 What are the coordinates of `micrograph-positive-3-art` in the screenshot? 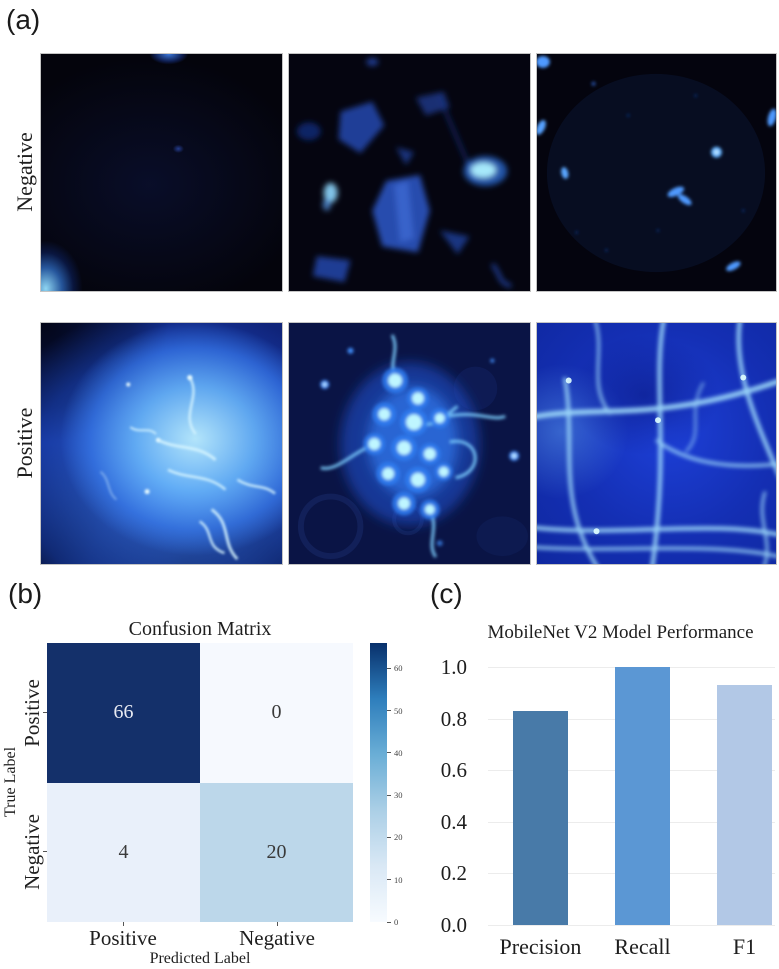 It's located at (656, 443).